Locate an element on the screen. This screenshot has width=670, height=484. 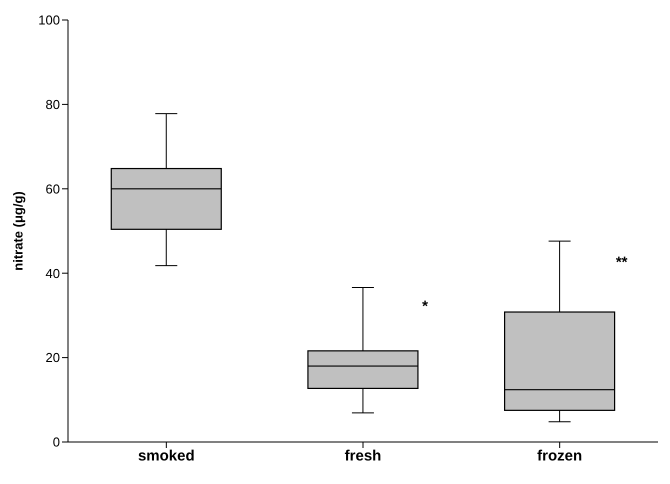
x-tick-label: frozen is located at coordinates (559, 456).